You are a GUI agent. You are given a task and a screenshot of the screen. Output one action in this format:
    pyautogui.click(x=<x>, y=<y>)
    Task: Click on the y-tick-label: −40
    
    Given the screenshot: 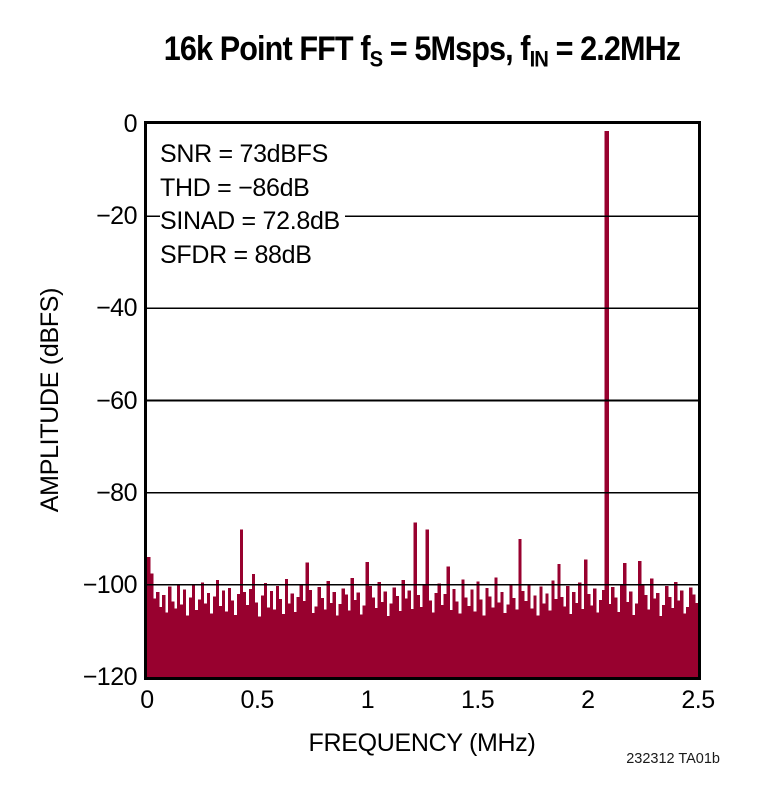 What is the action you would take?
    pyautogui.click(x=116, y=308)
    